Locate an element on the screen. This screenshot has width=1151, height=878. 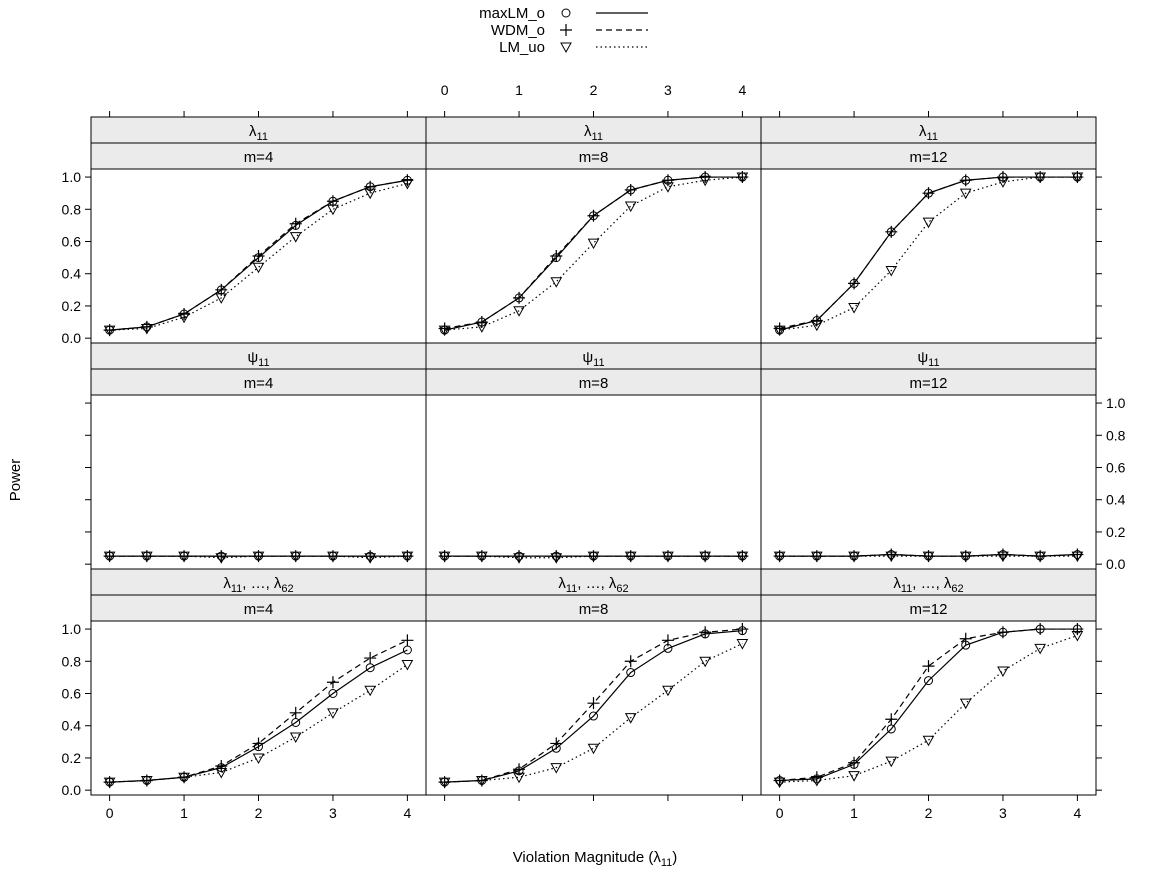
strip-m is located at coordinates (928, 608).